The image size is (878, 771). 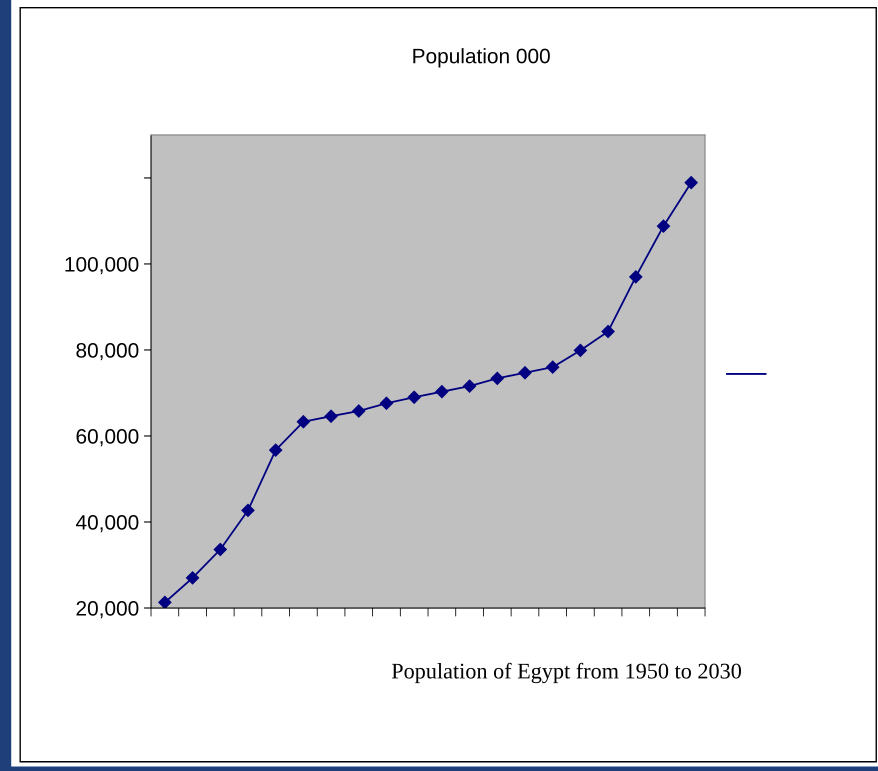 What do you see at coordinates (107, 351) in the screenshot?
I see `y-tick-label: 80,000` at bounding box center [107, 351].